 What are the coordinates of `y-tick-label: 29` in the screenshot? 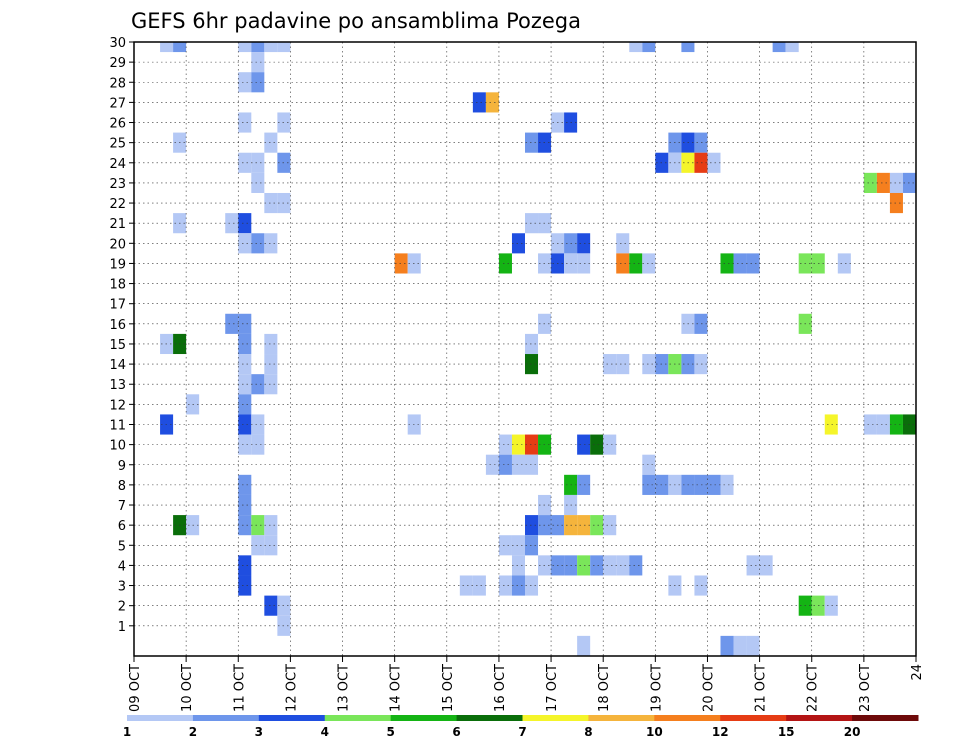 It's located at (117, 63).